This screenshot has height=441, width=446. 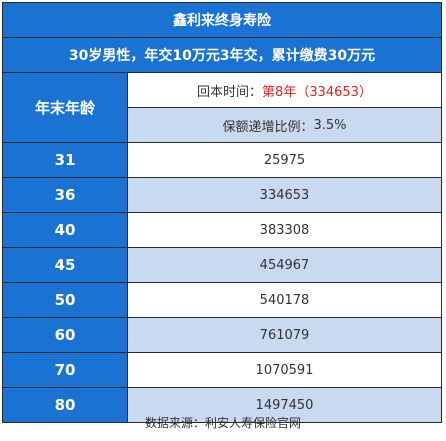 I want to click on table-row: 45 454967, so click(x=222, y=265).